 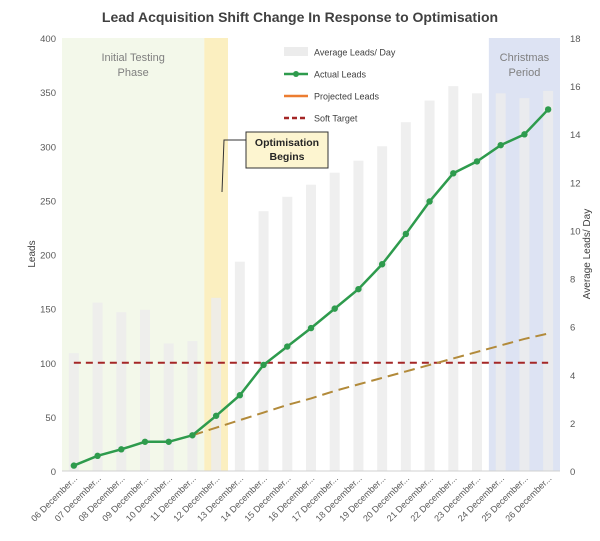 What do you see at coordinates (133, 73) in the screenshot?
I see `region-label-0-1: Phase` at bounding box center [133, 73].